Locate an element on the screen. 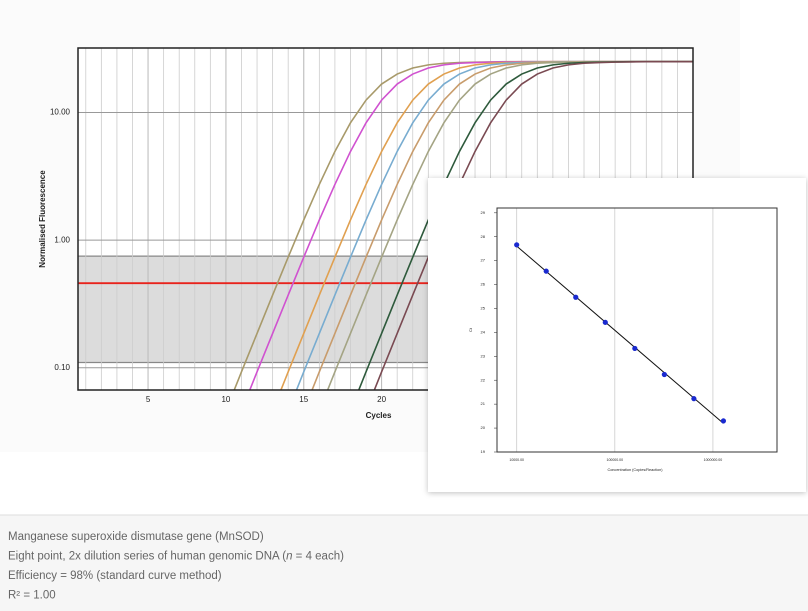 This screenshot has width=808, height=611. y-tick-label: 22 is located at coordinates (483, 379).